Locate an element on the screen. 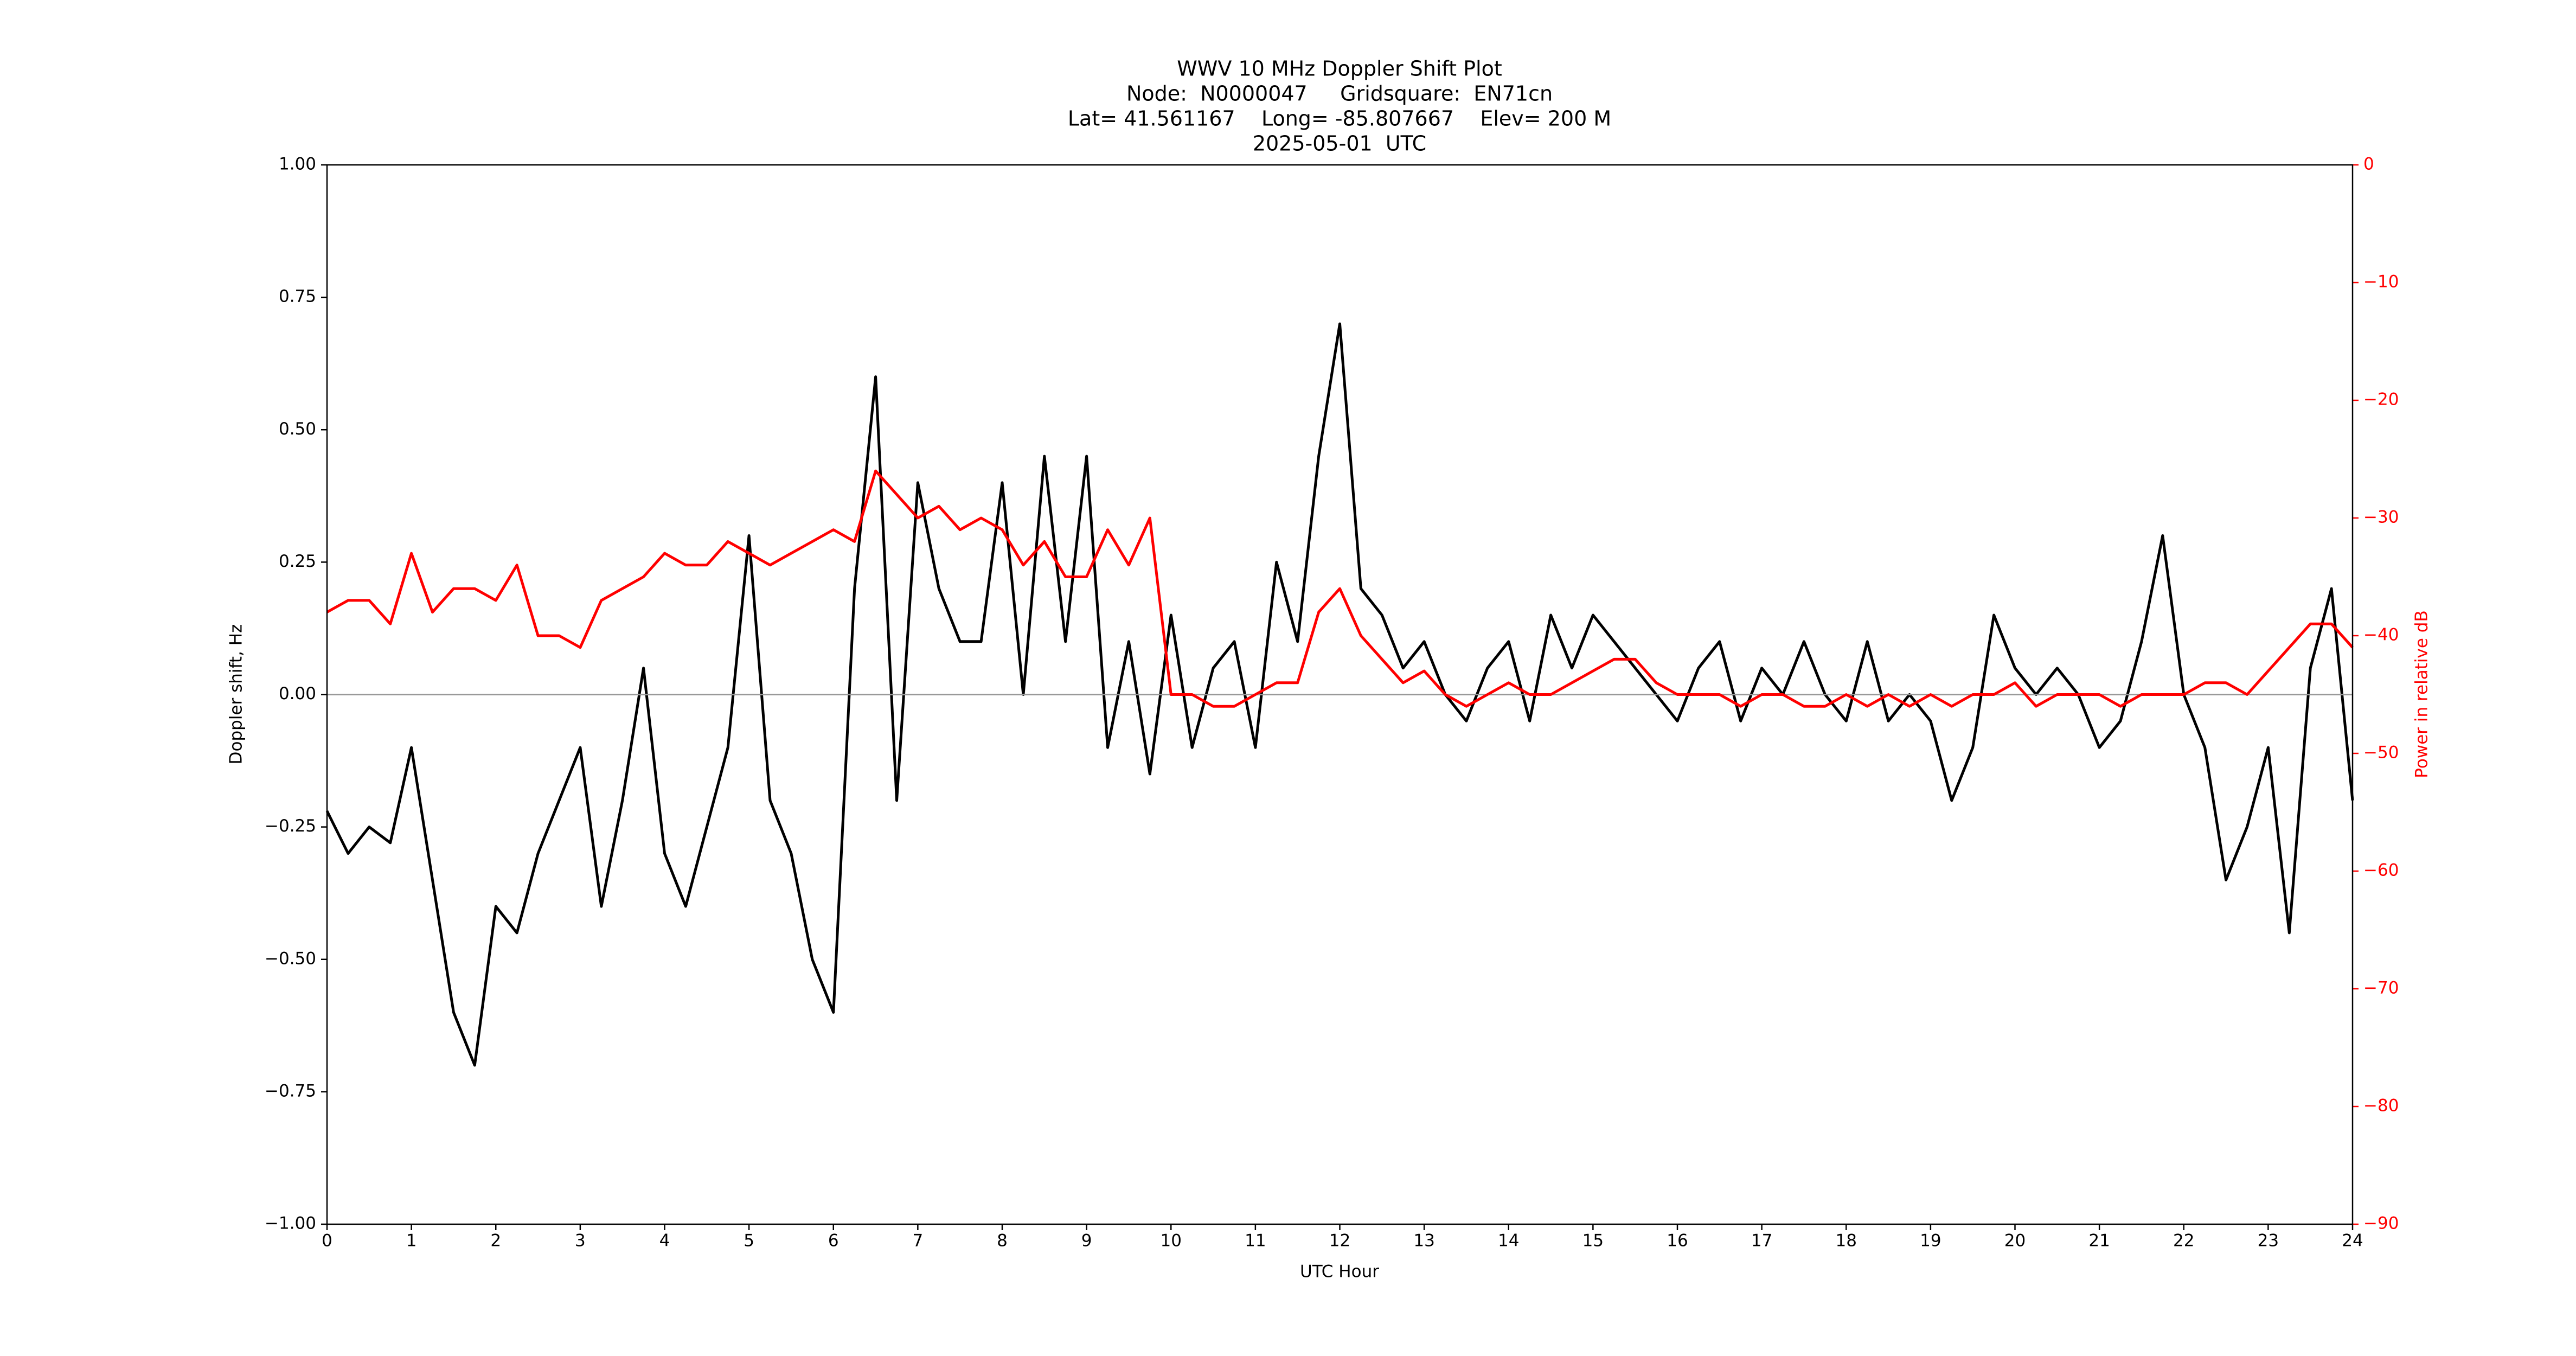 The height and width of the screenshot is (1356, 2576). y-tick-label: −1.00 is located at coordinates (290, 1223).